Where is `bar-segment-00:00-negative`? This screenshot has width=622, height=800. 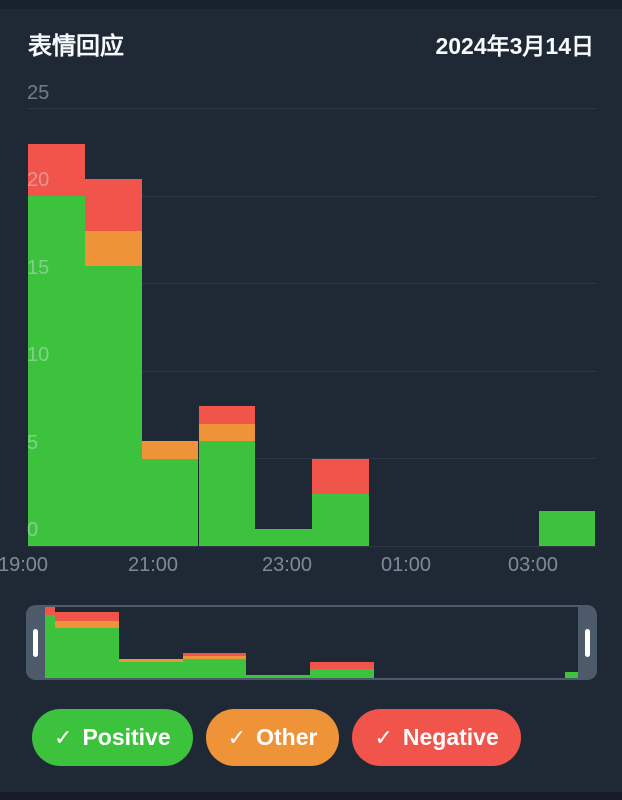
bar-segment-00:00-negative is located at coordinates (340, 476).